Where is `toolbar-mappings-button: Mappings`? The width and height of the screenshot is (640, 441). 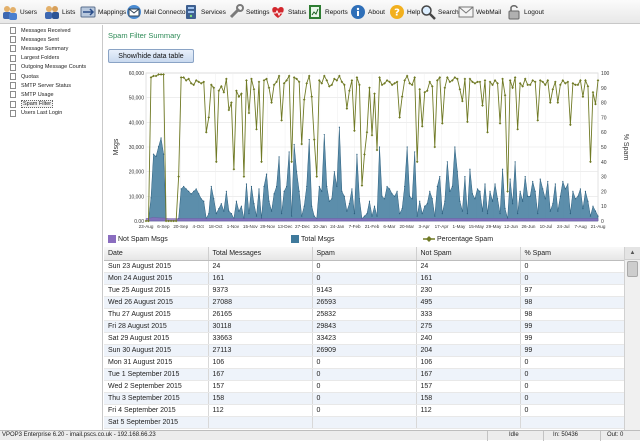
toolbar-mappings-button: Mappings is located at coordinates (103, 12).